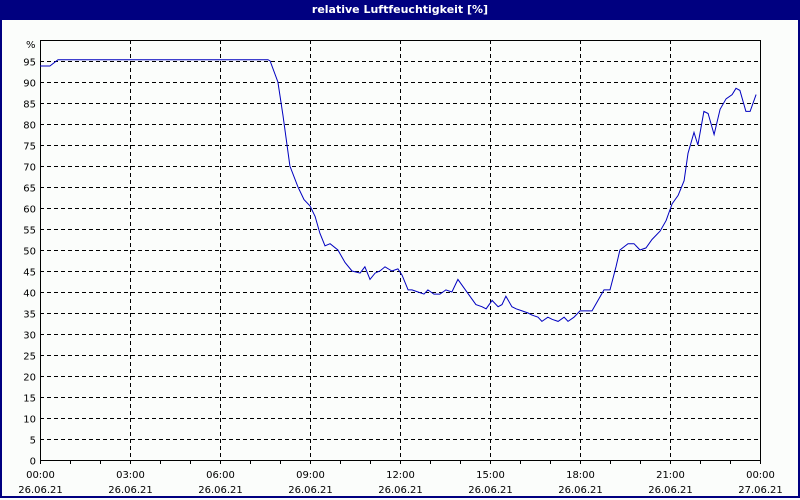 The width and height of the screenshot is (800, 500). What do you see at coordinates (29, 420) in the screenshot?
I see `y-tick-label: 10` at bounding box center [29, 420].